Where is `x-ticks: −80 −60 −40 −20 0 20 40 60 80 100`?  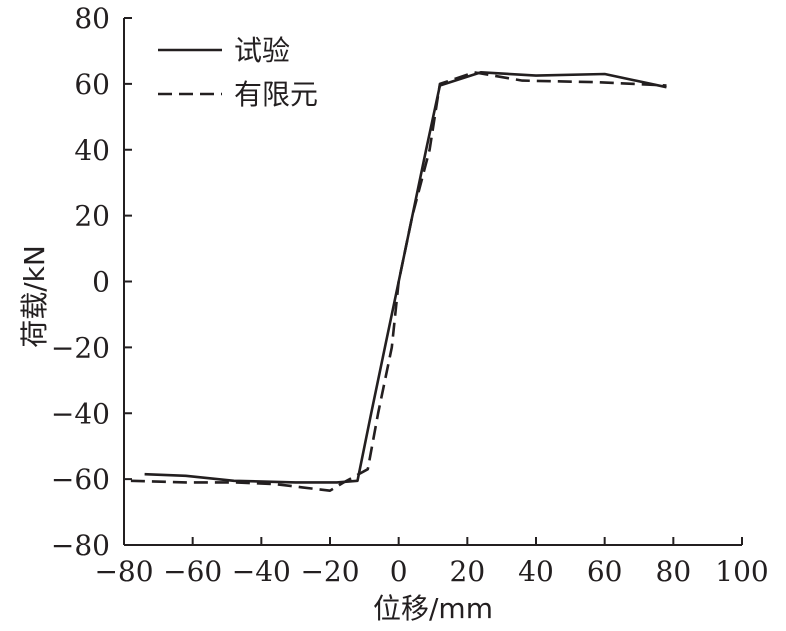 x-ticks: −80 −60 −40 −20 0 20 40 60 80 100 is located at coordinates (431, 562).